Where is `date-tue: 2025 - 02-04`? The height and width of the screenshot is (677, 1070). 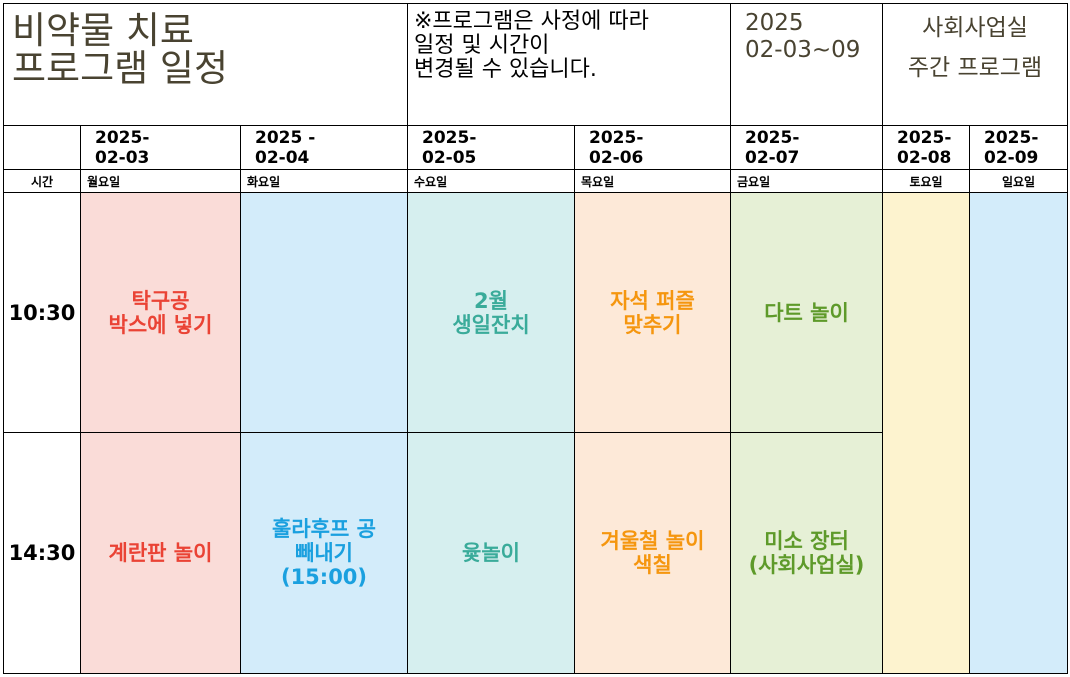
date-tue: 2025 - 02-04 is located at coordinates (324, 147).